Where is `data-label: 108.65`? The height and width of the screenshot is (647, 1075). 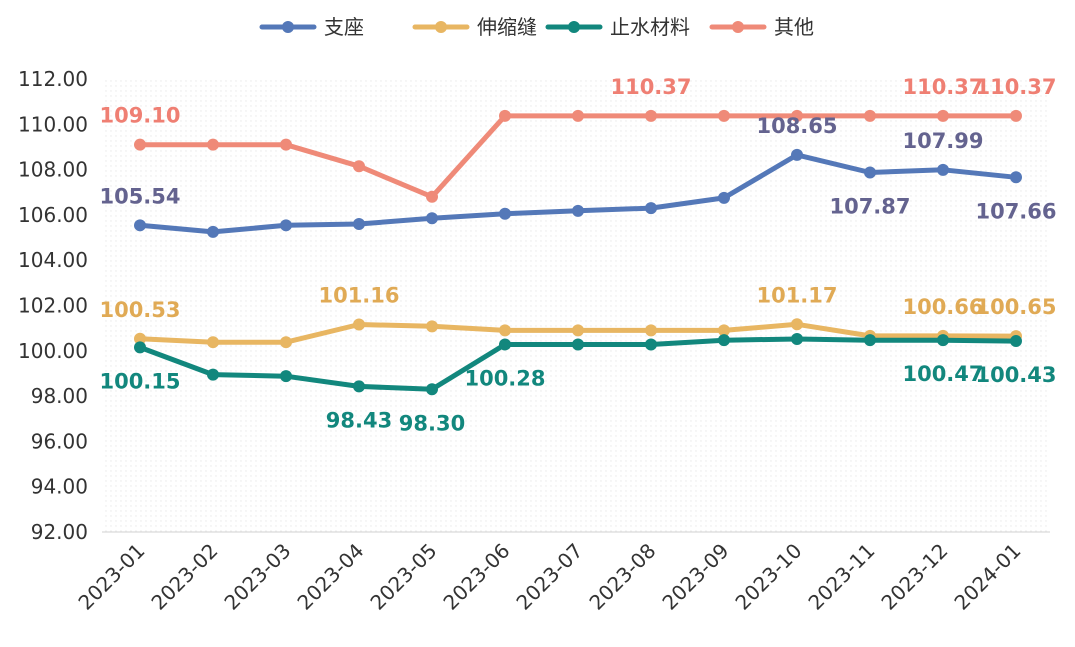
data-label: 108.65 is located at coordinates (796, 126).